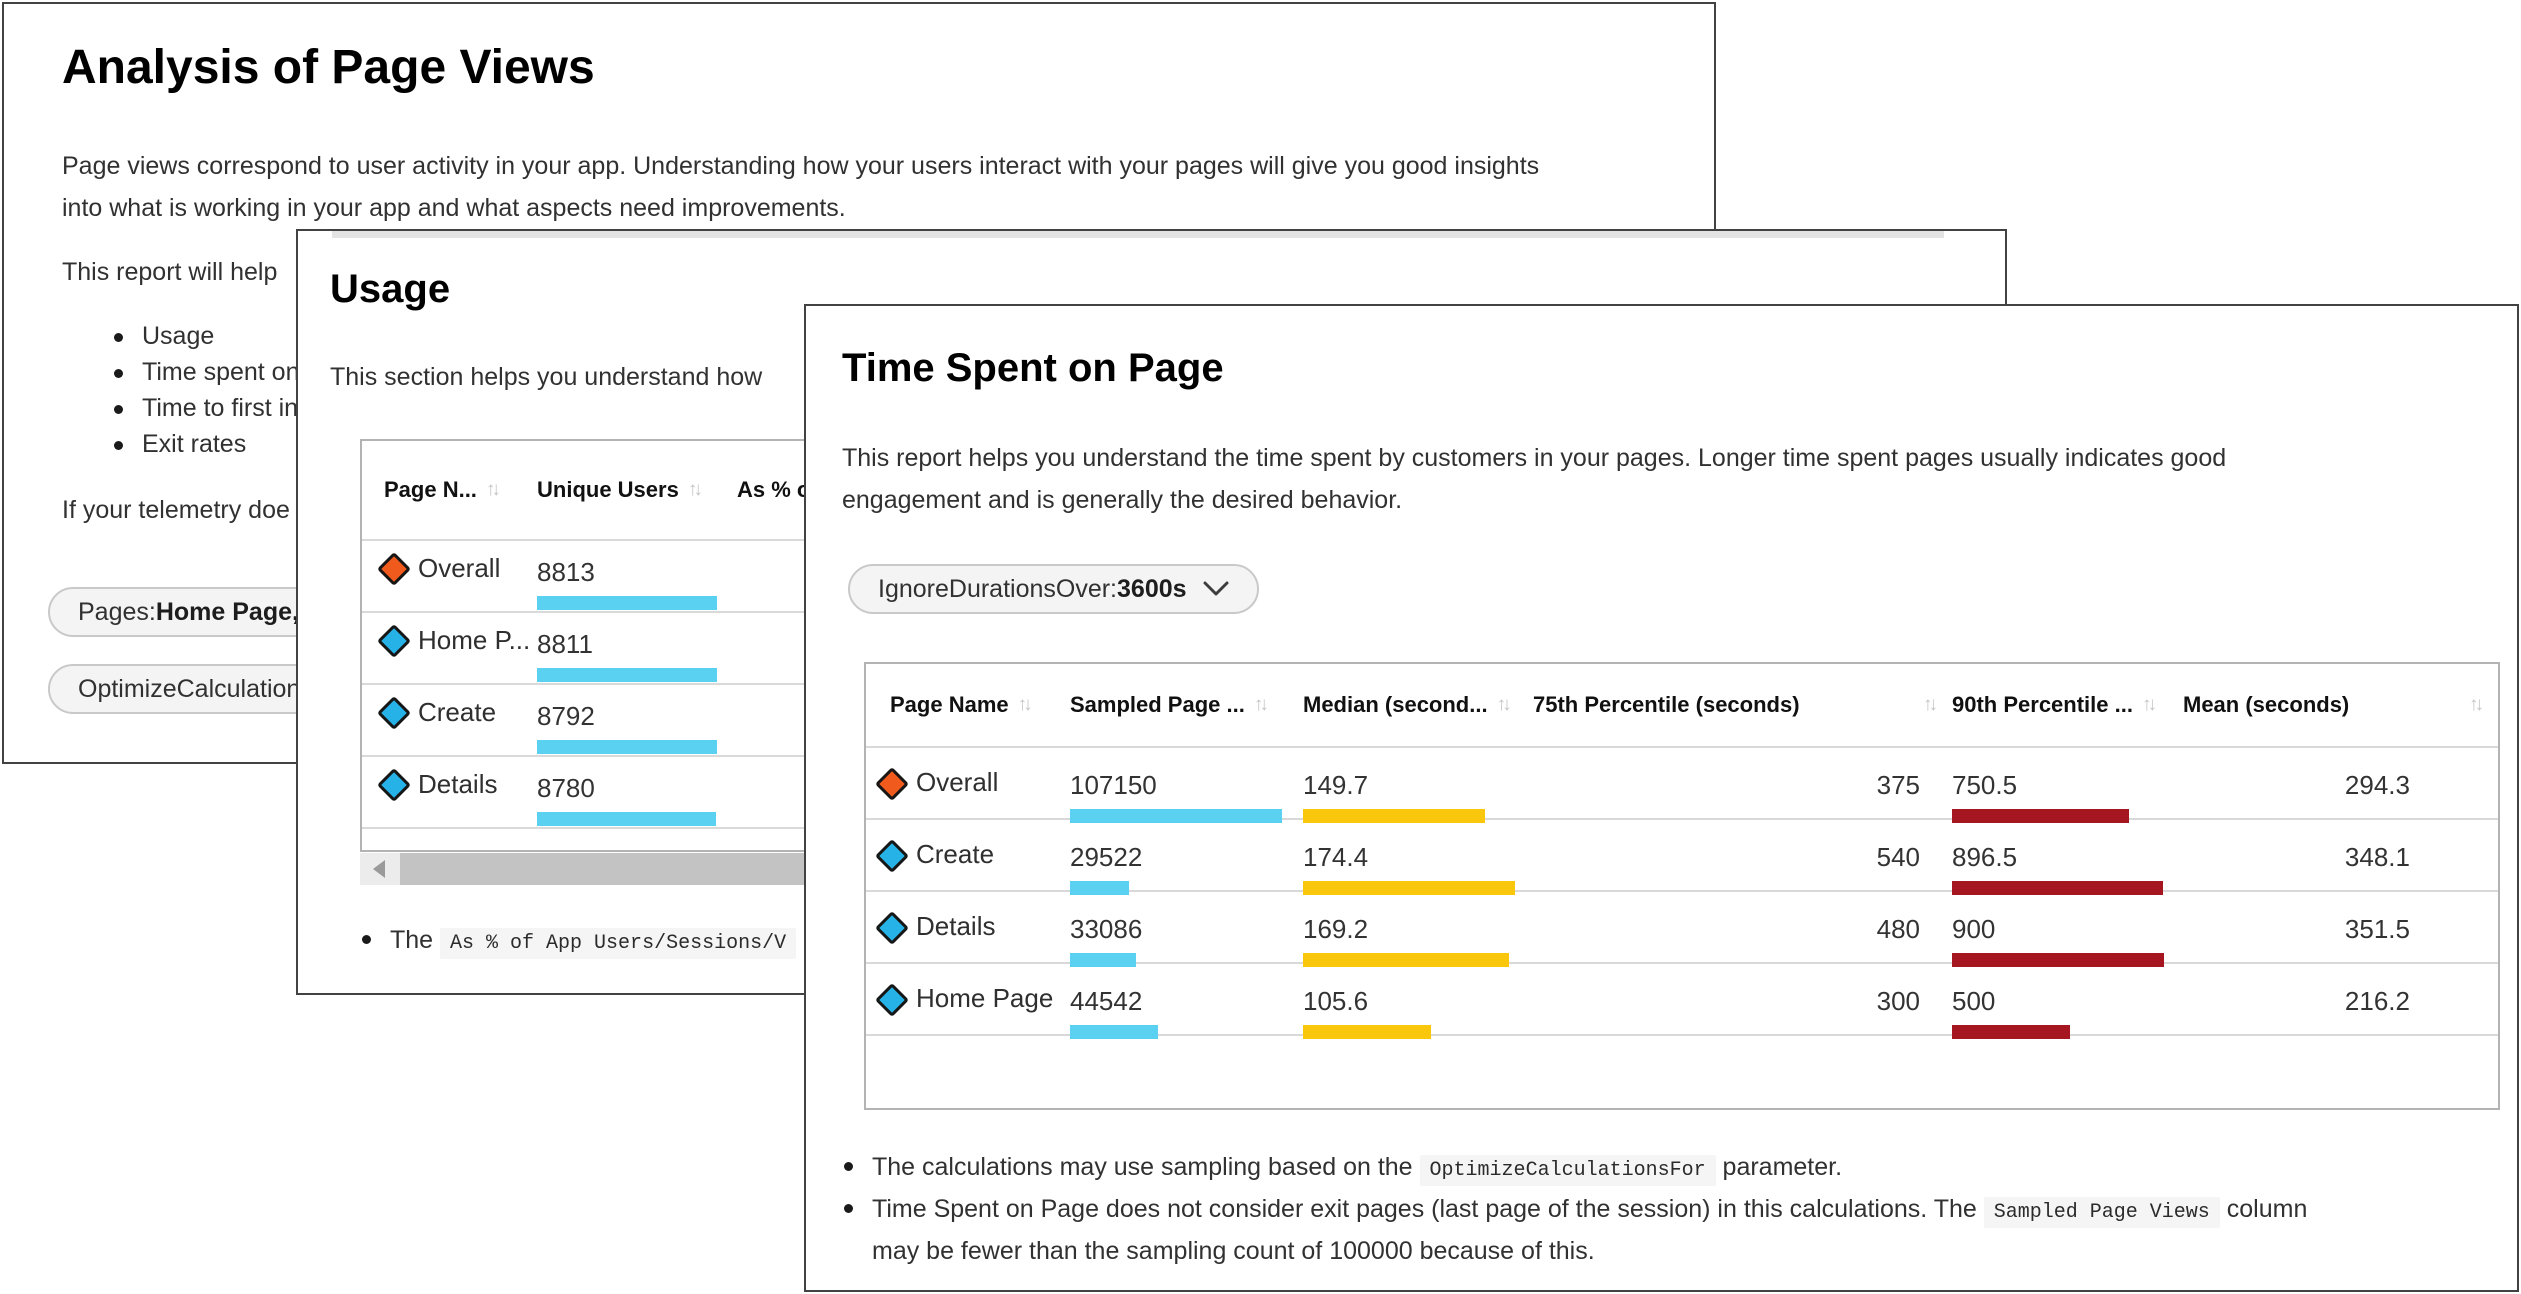 The width and height of the screenshot is (2521, 1294). I want to click on report-help-text: This report will help, so click(170, 272).